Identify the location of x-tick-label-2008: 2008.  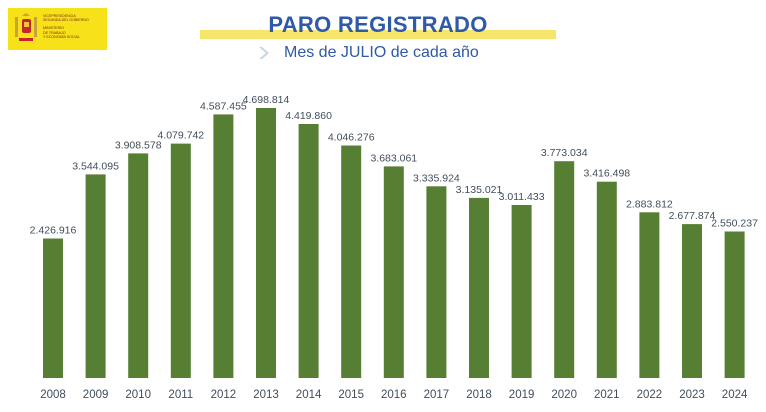
(53, 395).